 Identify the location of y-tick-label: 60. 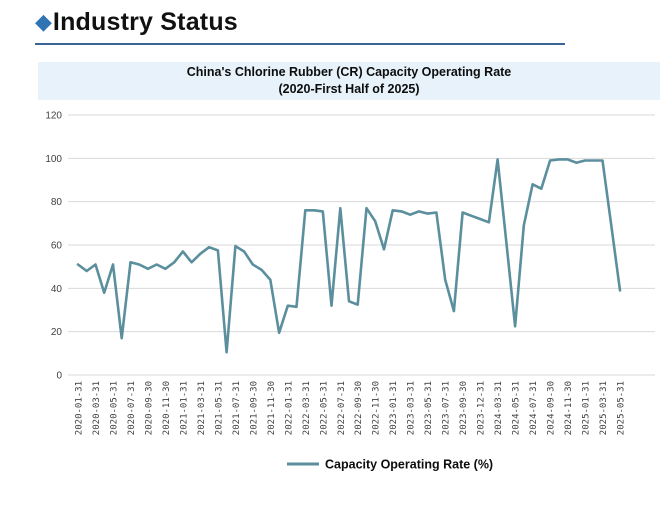
(57, 246).